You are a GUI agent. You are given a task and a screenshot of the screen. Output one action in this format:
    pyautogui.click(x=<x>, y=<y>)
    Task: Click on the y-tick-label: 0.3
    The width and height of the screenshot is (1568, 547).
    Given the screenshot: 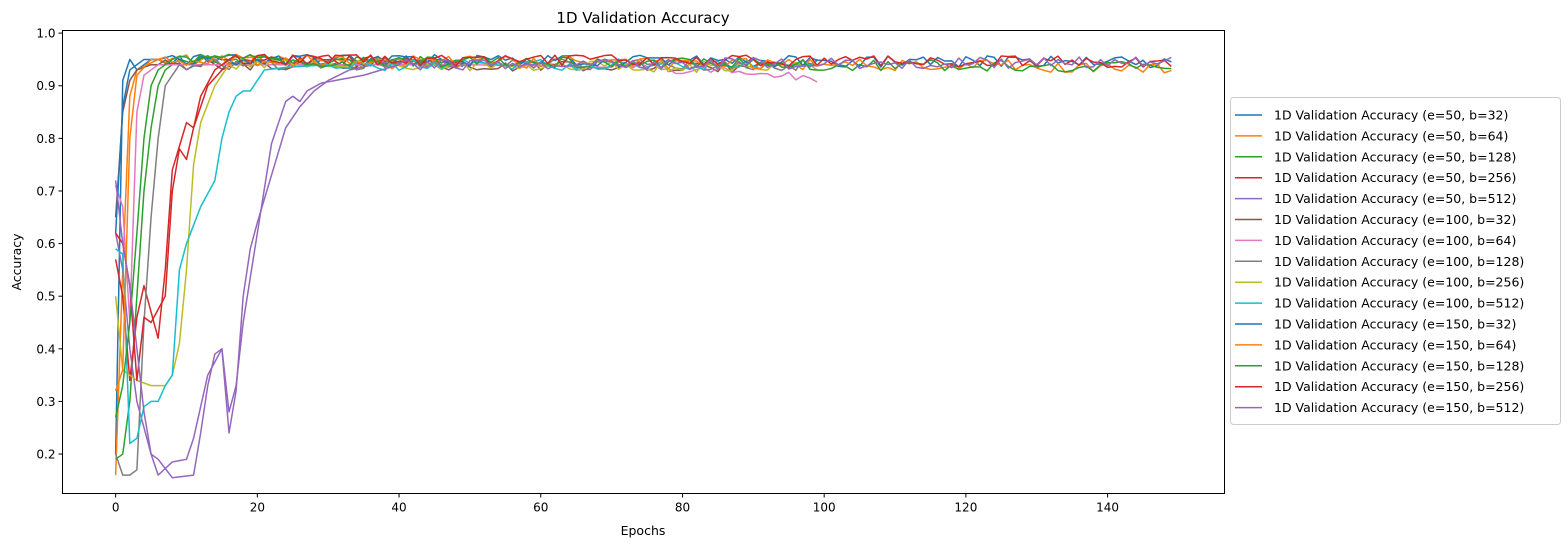 What is the action you would take?
    pyautogui.click(x=45, y=402)
    